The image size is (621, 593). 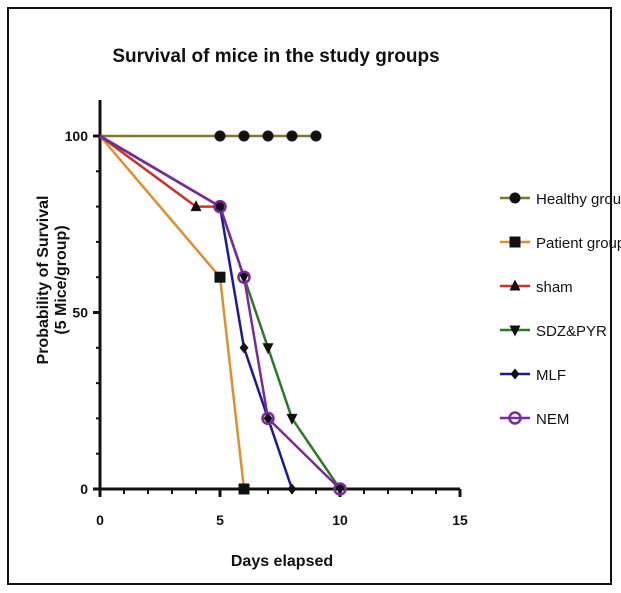 What do you see at coordinates (578, 199) in the screenshot?
I see `legend-label-healthy-group: Healthy group` at bounding box center [578, 199].